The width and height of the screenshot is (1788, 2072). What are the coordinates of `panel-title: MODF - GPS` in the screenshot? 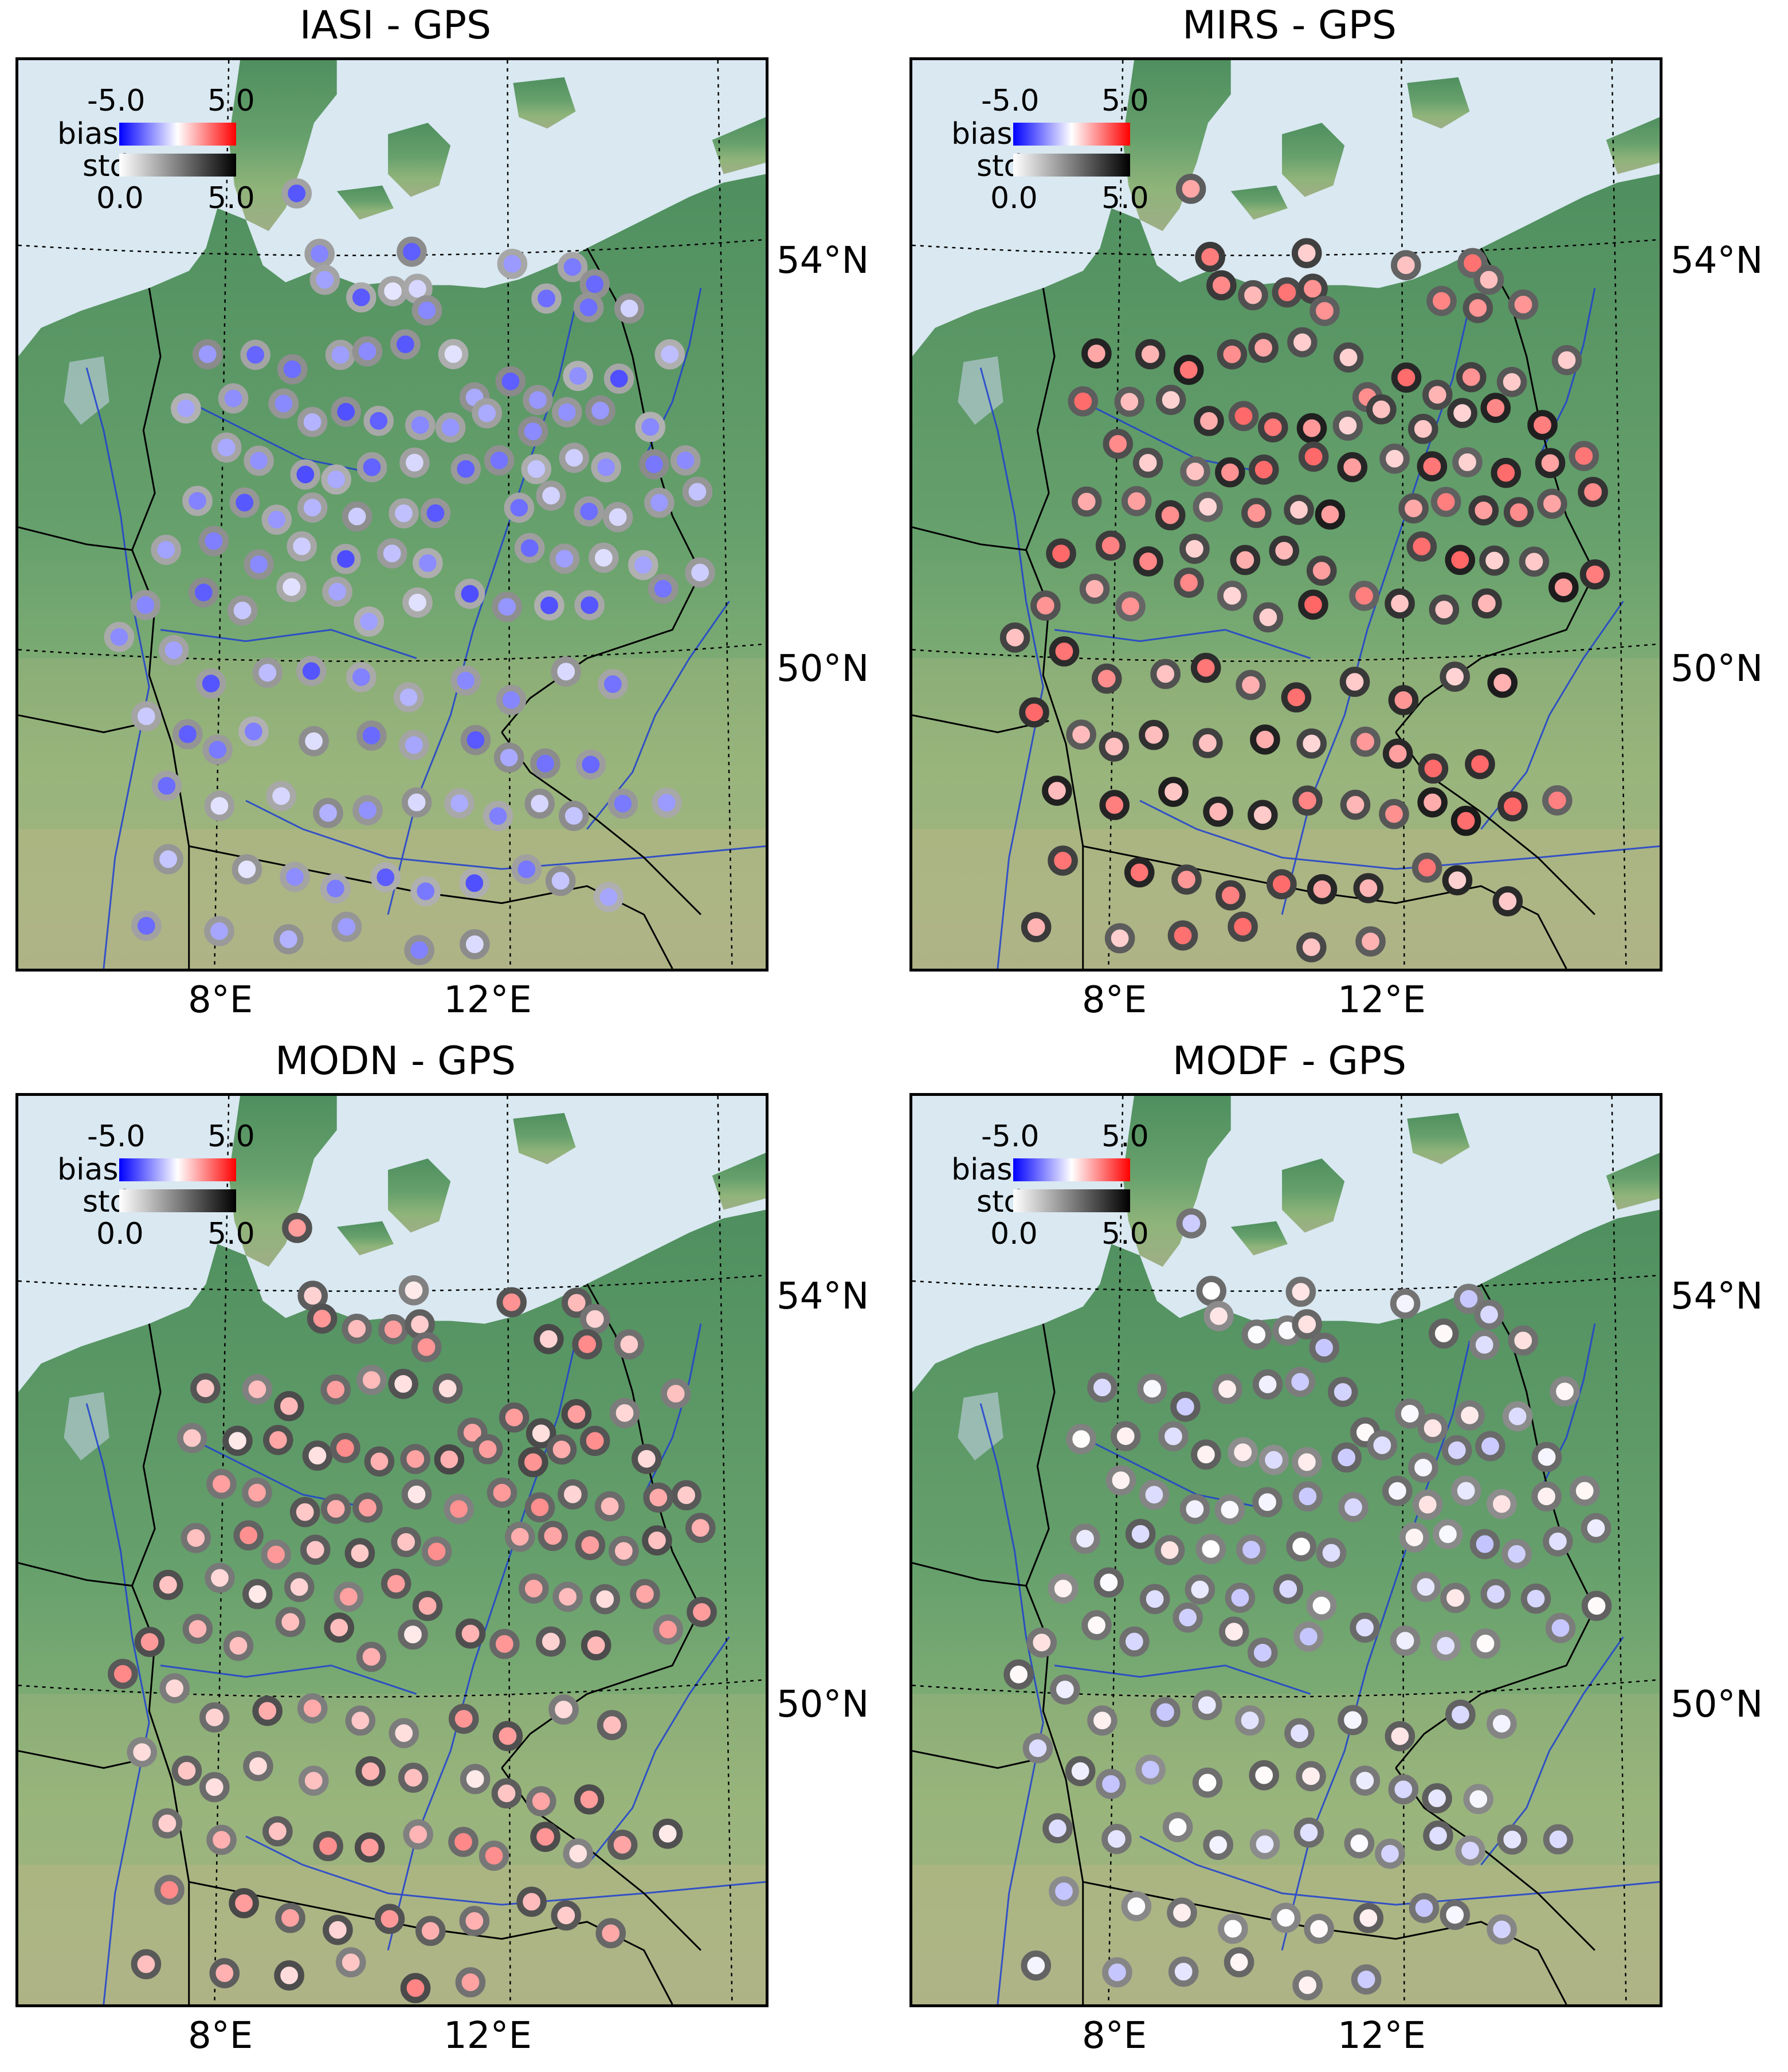 It's located at (1289, 1061).